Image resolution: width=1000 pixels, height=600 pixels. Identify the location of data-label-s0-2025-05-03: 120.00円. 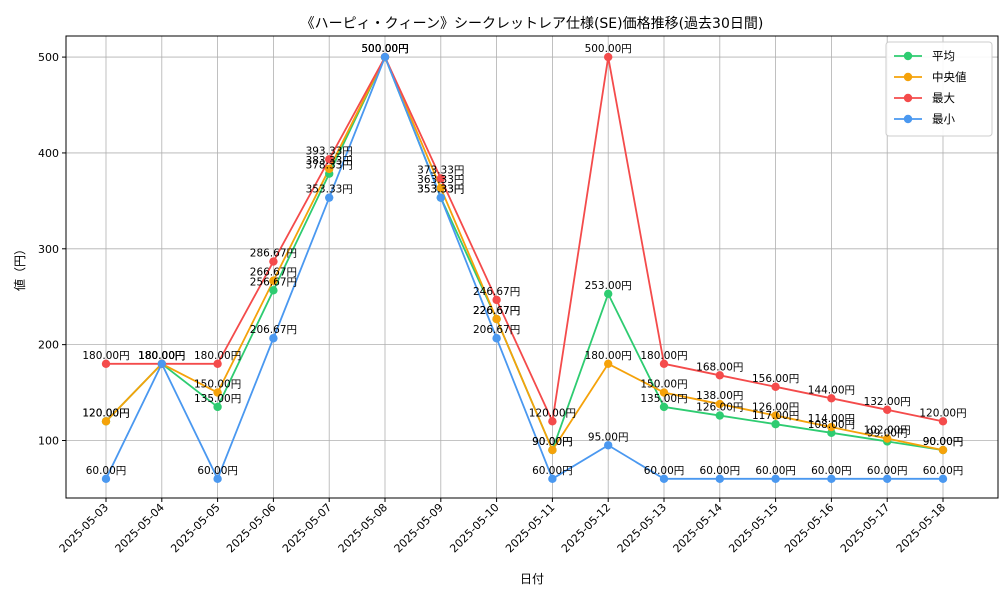
(105, 413).